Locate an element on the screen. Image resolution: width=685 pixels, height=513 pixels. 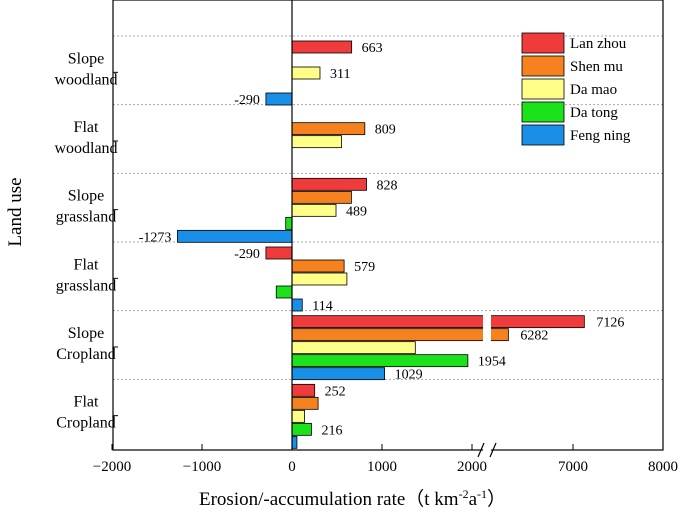
data-label: -1273 is located at coordinates (155, 237).